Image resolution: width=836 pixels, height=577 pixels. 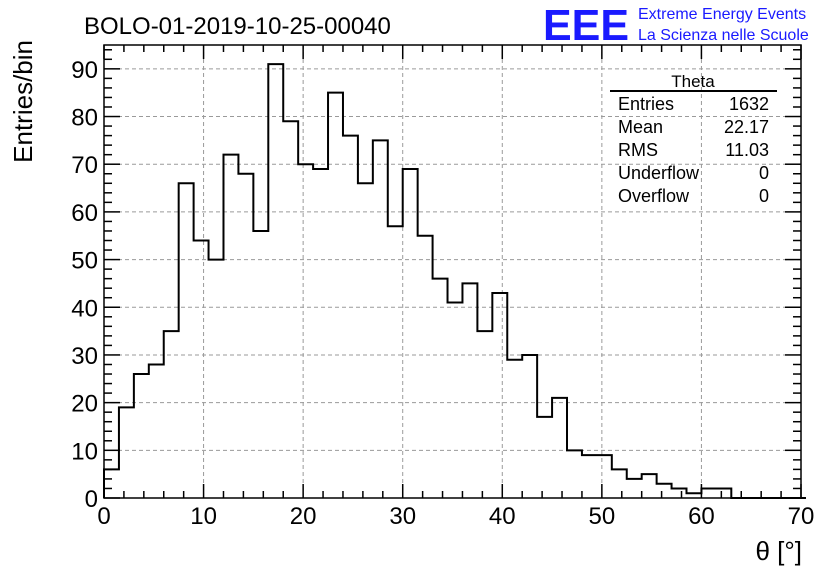 I want to click on x-tick-label: 0, so click(x=103, y=516).